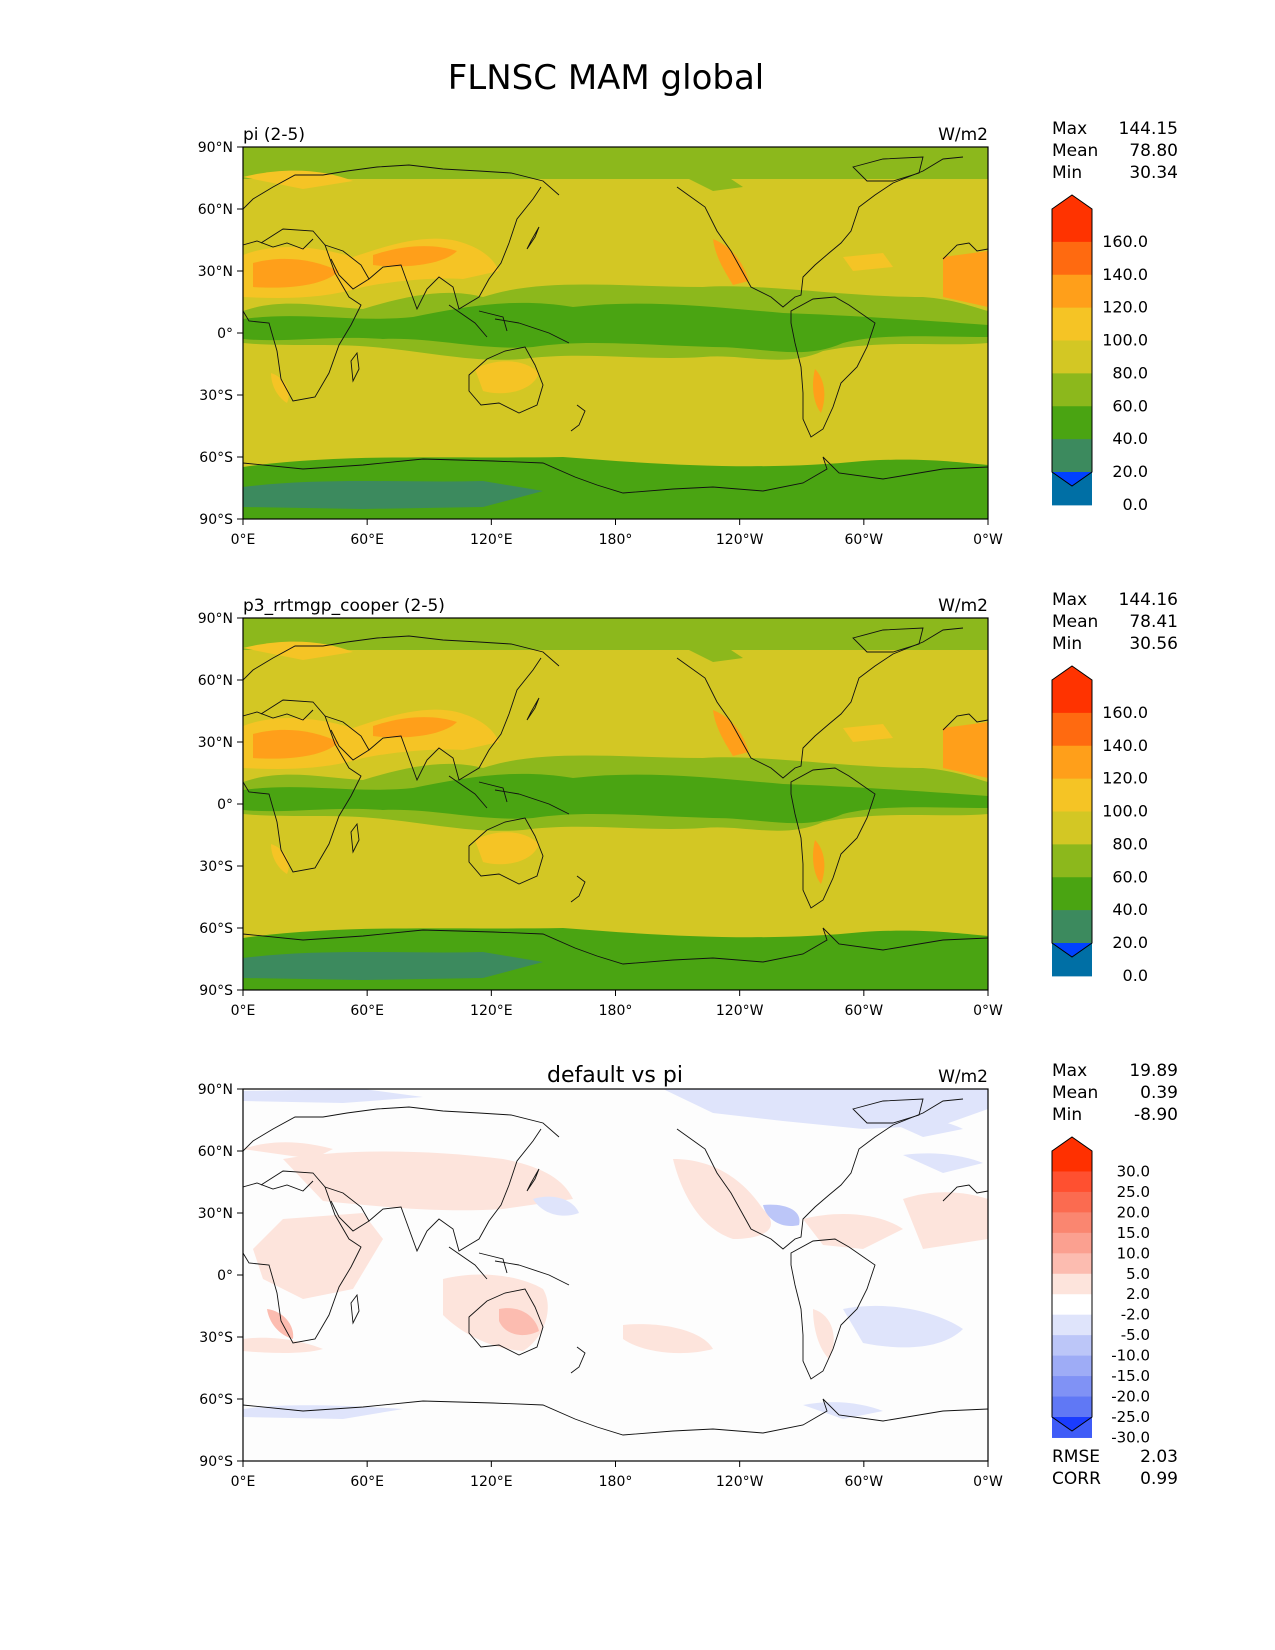 This screenshot has height=1650, width=1275. I want to click on colorbar-label: -25.0, so click(1130, 1417).